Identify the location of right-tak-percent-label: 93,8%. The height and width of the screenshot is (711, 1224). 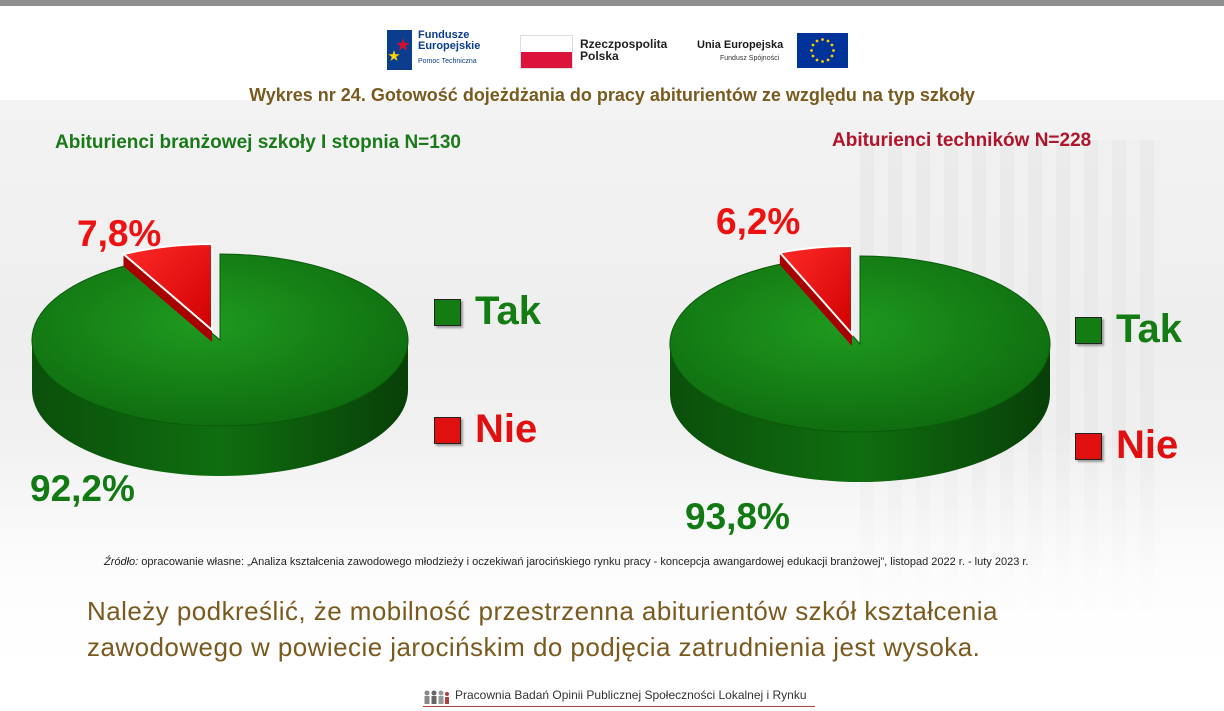
(737, 516).